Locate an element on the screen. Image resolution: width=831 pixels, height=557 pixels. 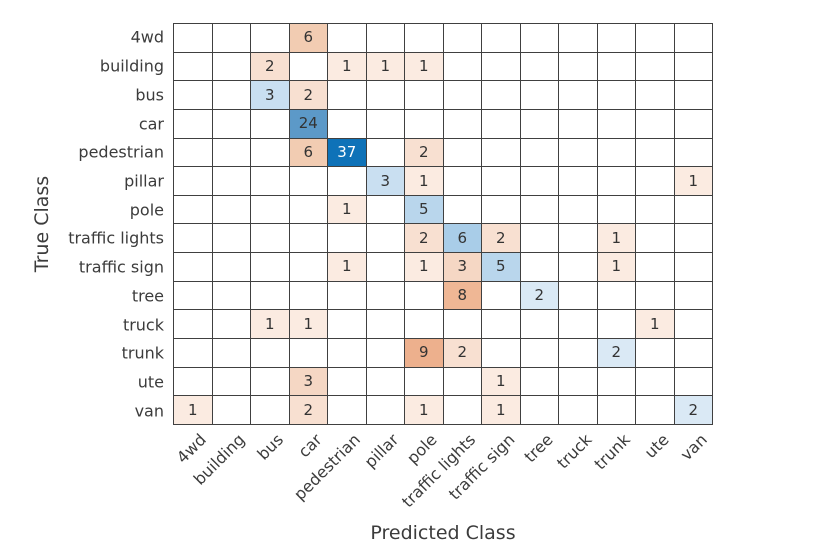
y-axis-title: True Class is located at coordinates (42, 224).